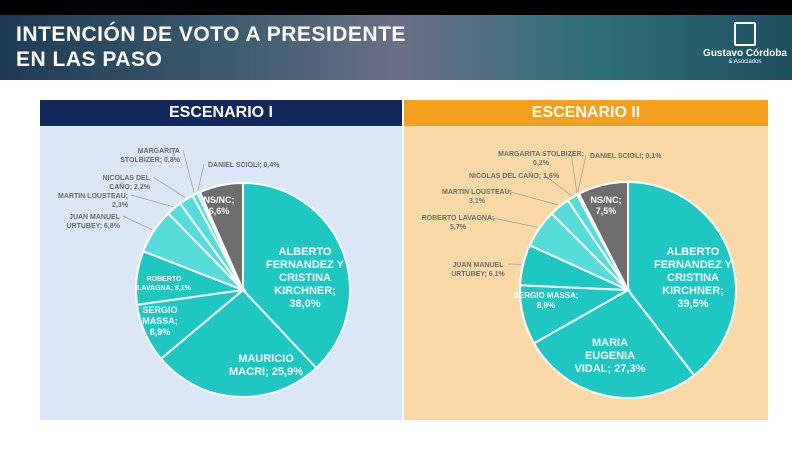 This screenshot has width=792, height=465. I want to click on logo: Gustavo Córdoba & Asociados, so click(745, 43).